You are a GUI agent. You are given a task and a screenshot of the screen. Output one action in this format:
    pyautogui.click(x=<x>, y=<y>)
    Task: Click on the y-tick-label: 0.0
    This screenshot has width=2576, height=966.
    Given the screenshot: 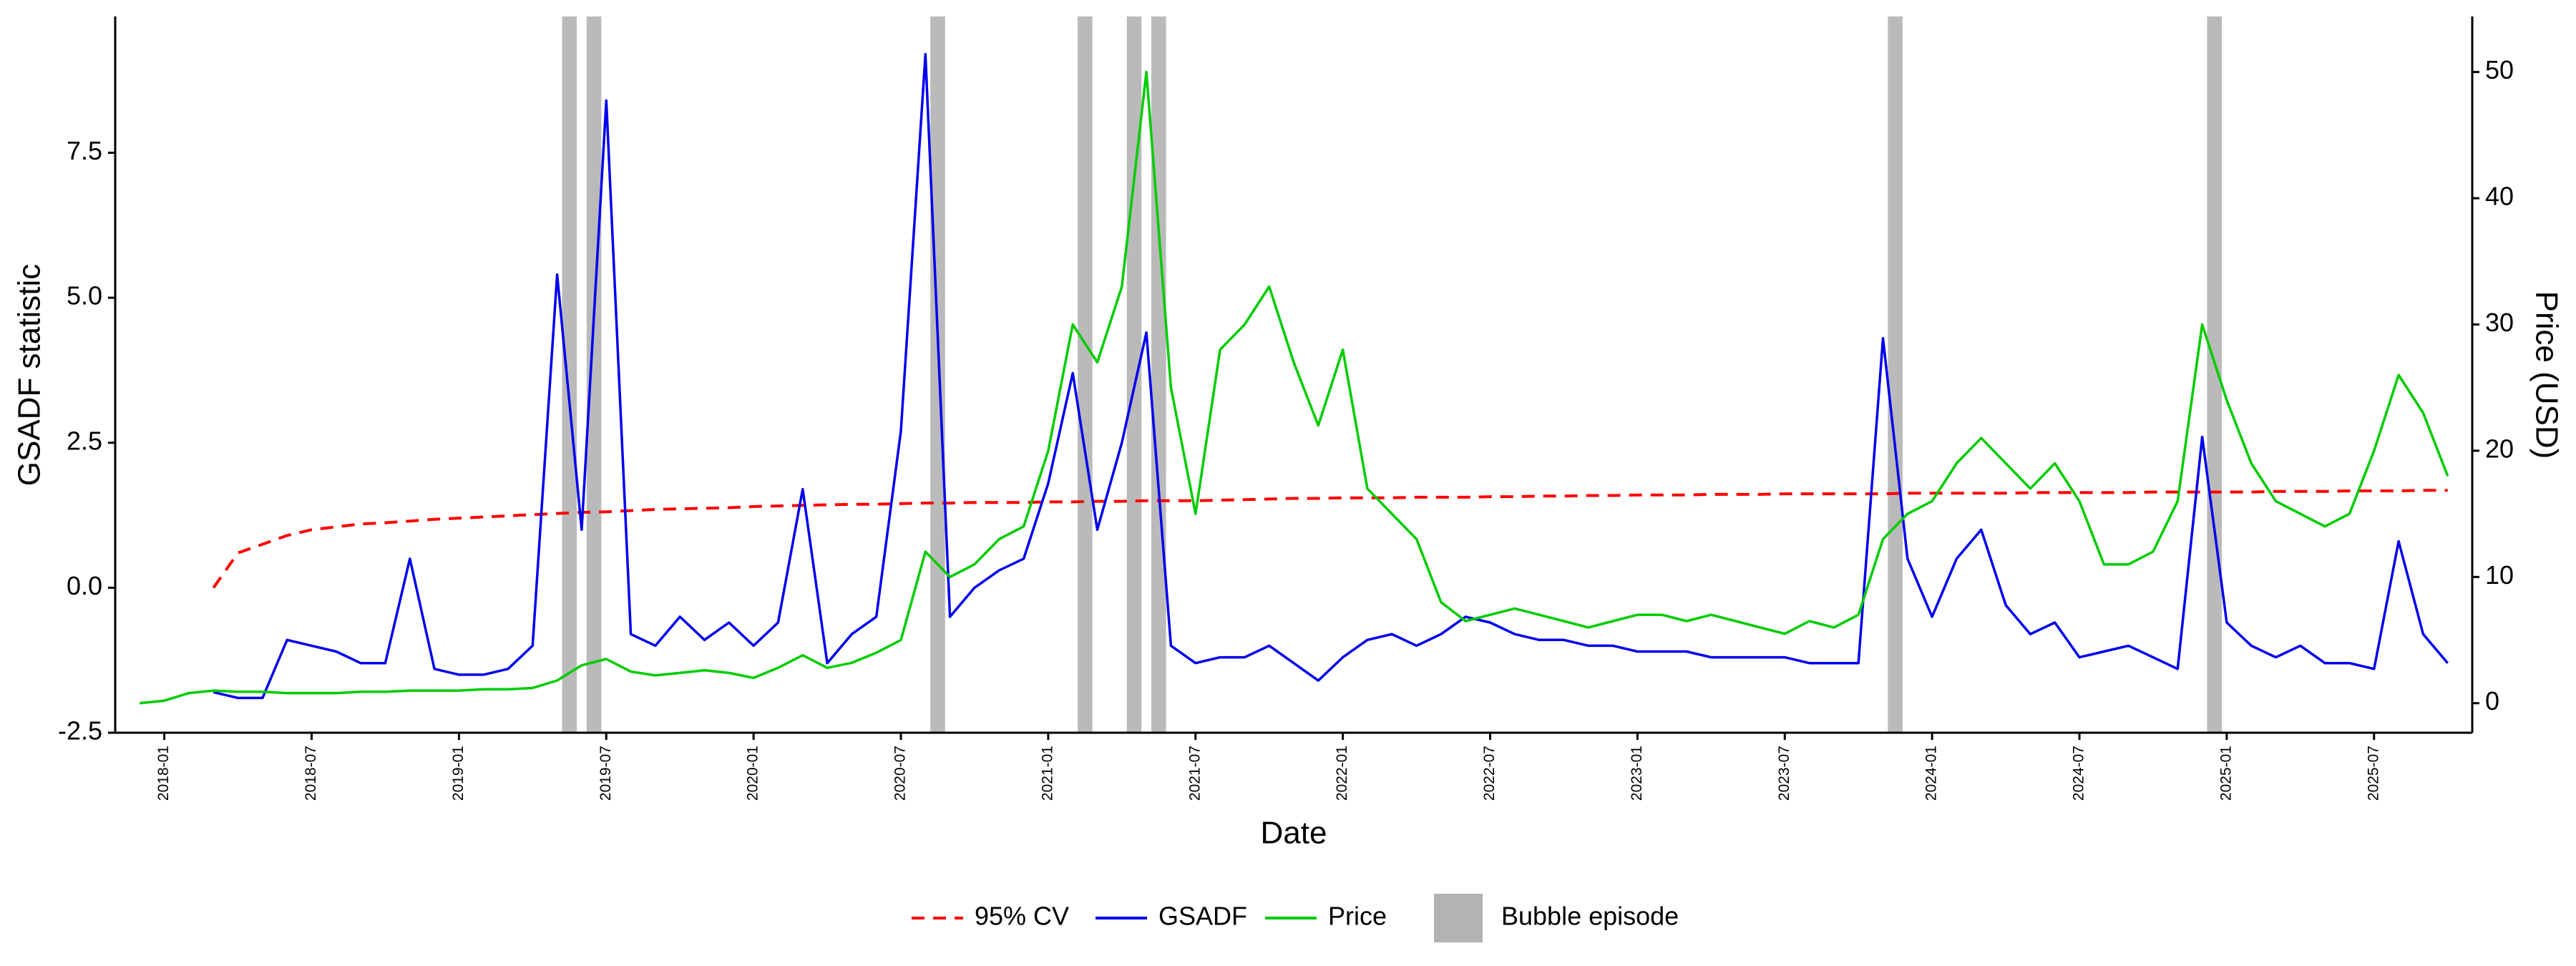 What is the action you would take?
    pyautogui.click(x=84, y=585)
    